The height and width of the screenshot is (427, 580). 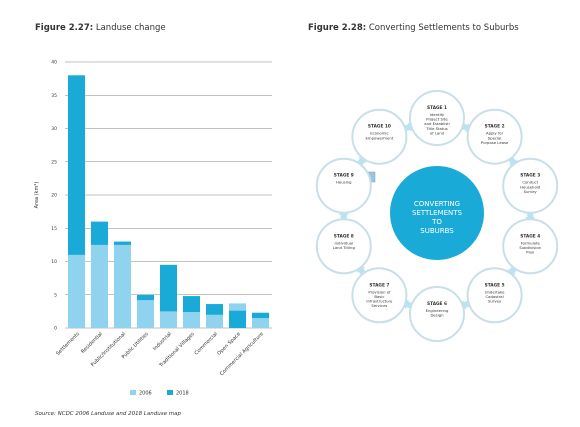 I want to click on stage-title: STAGE 7, so click(x=379, y=285).